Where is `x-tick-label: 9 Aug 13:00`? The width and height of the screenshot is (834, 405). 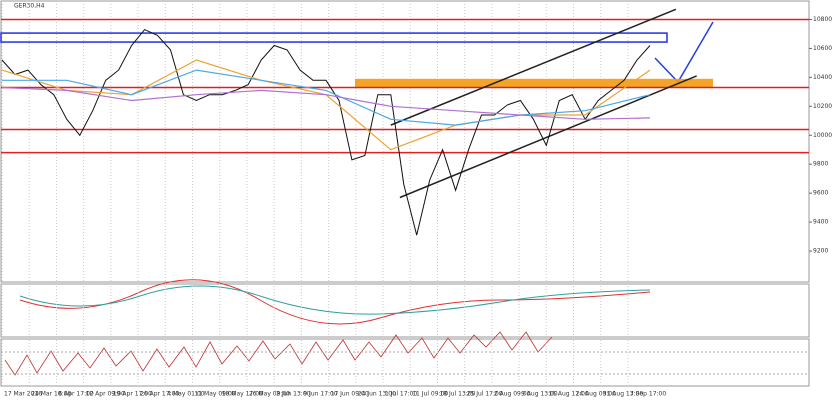 x-tick-label: 9 Aug 13:00 is located at coordinates (539, 394).